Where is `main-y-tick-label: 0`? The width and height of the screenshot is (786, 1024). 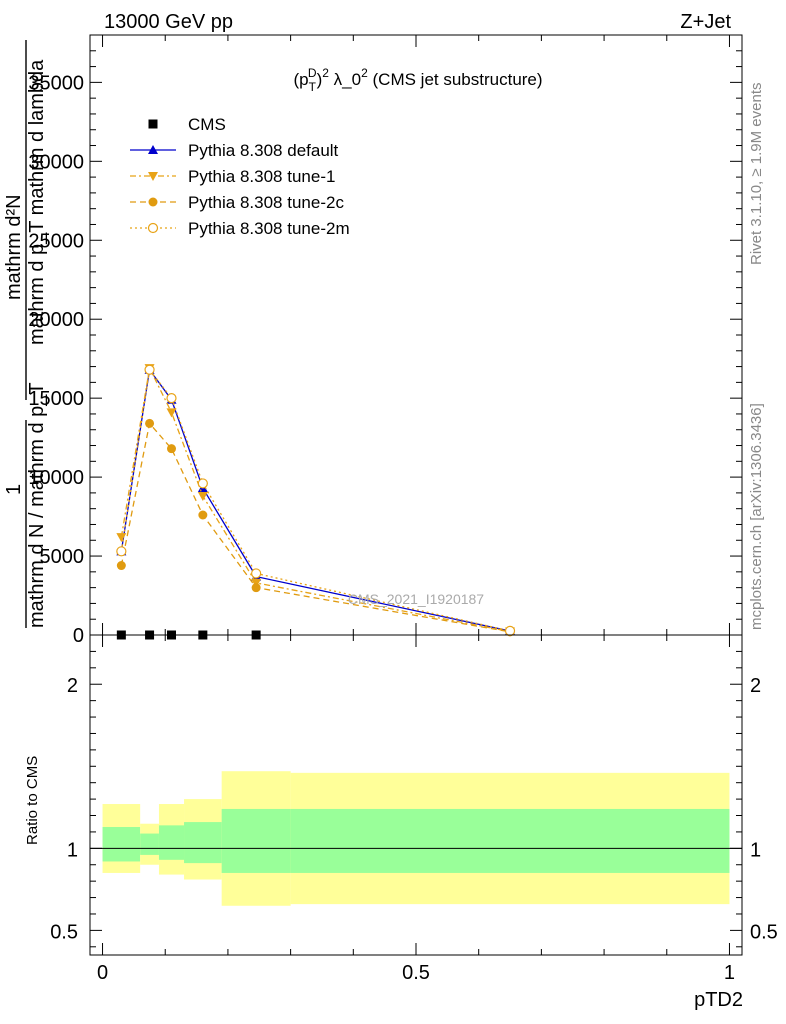 main-y-tick-label: 0 is located at coordinates (78, 636).